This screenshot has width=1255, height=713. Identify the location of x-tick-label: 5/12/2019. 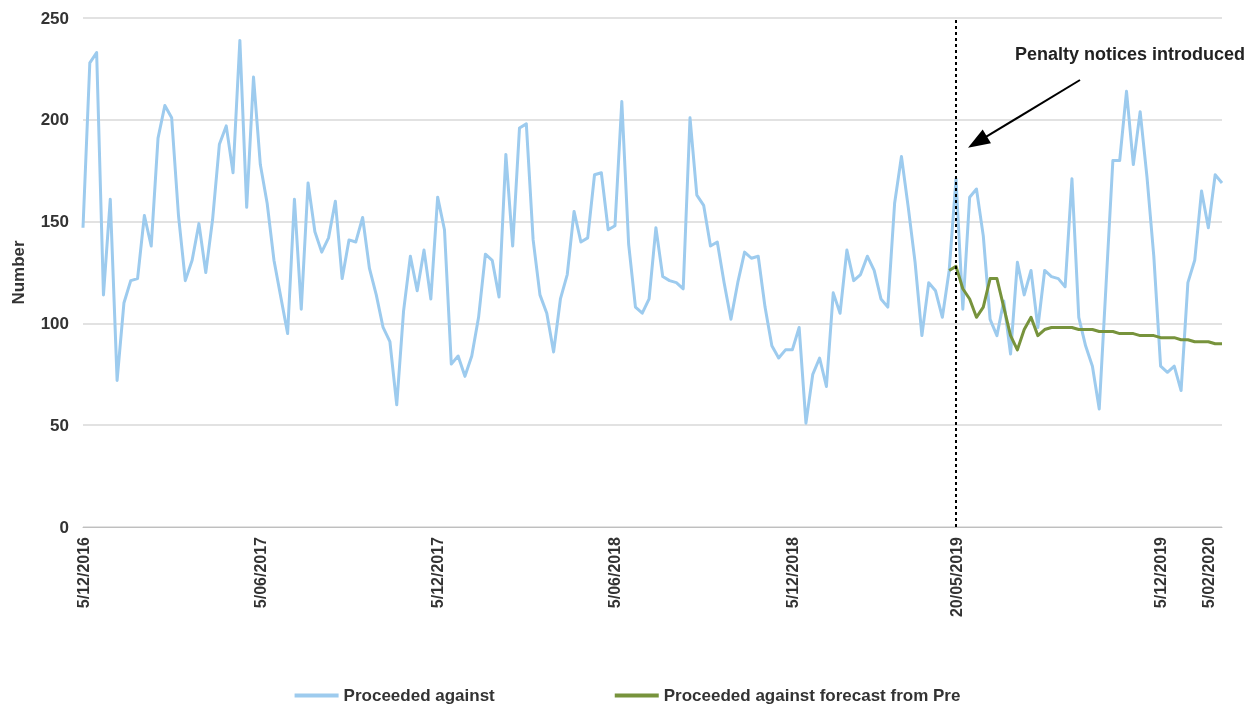
(1161, 572).